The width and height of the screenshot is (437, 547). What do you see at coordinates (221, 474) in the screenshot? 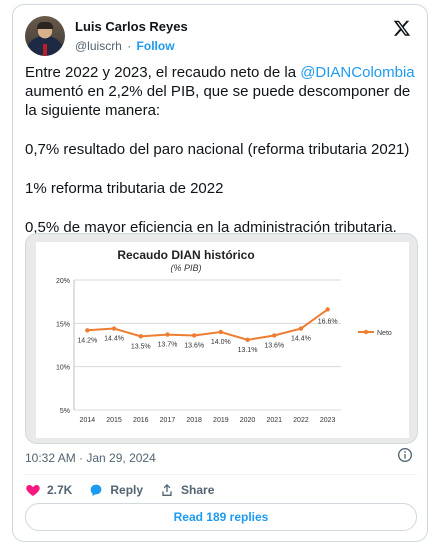
I see `divider` at bounding box center [221, 474].